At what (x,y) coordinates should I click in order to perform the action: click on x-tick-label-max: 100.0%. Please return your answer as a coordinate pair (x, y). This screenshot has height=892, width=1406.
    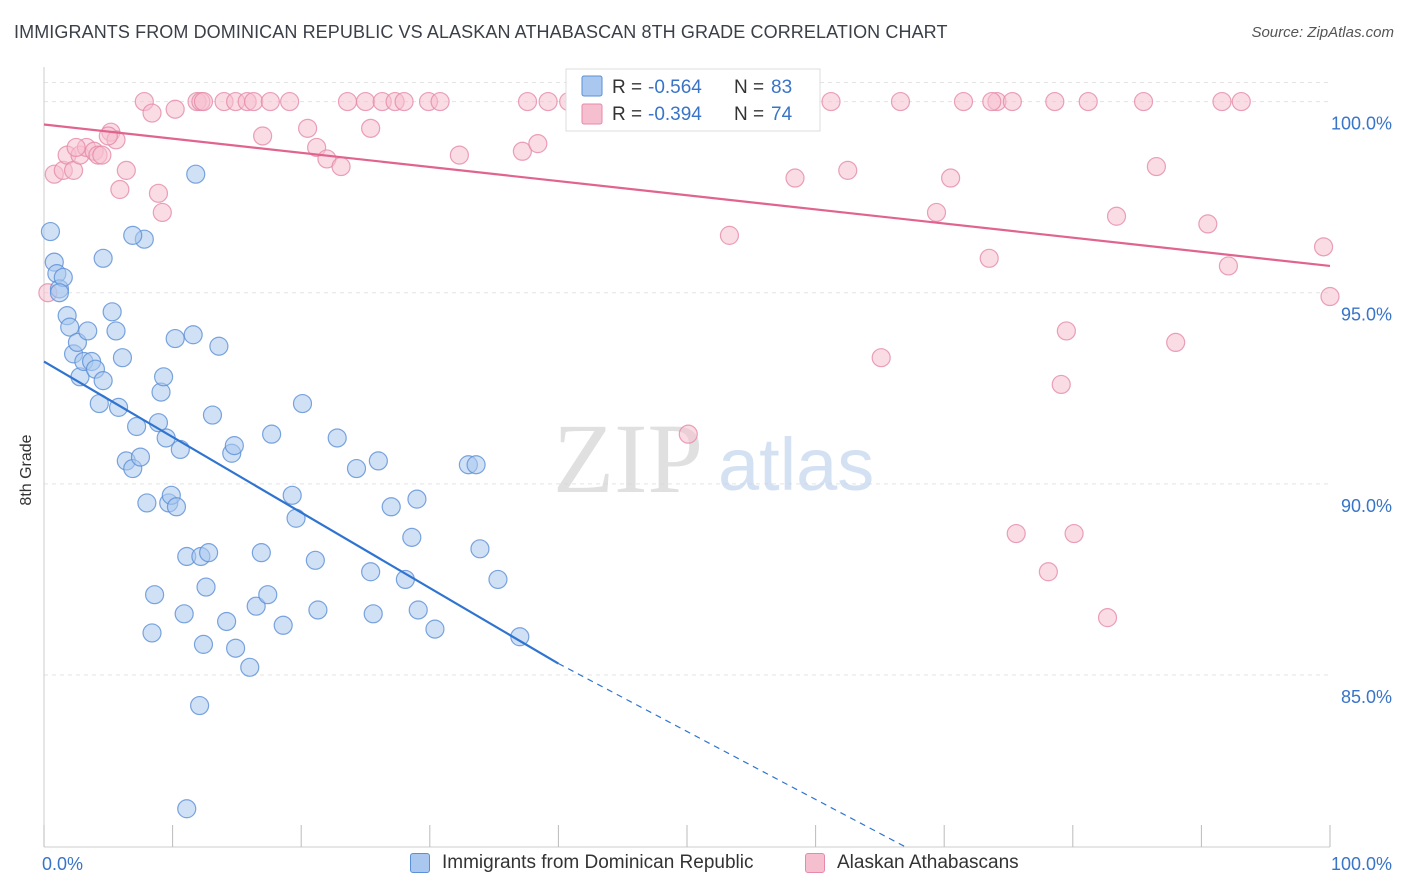
    Looking at the image, I should click on (1361, 864).